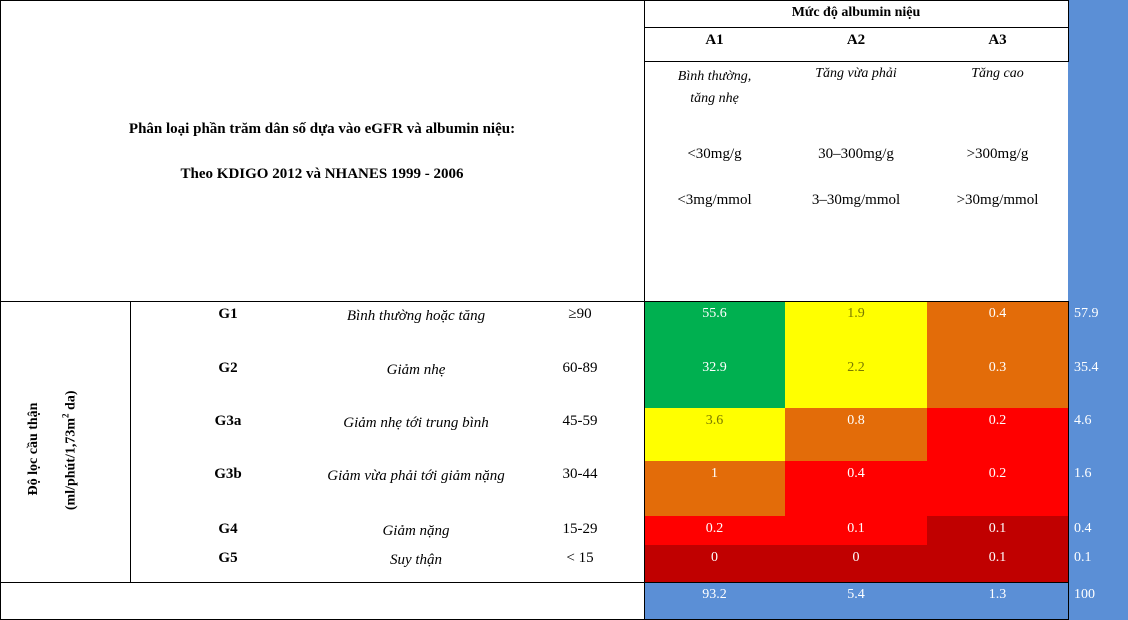 This screenshot has width=1128, height=620. Describe the element at coordinates (1098, 434) in the screenshot. I see `row-total: 4.6` at that location.